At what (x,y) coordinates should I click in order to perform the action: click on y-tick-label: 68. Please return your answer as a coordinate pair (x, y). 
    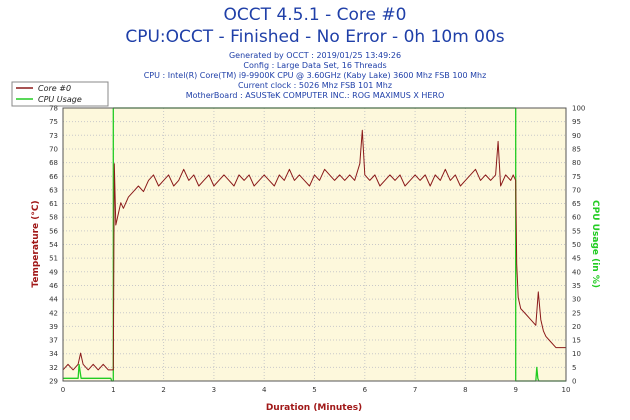
    Looking at the image, I should click on (53, 163).